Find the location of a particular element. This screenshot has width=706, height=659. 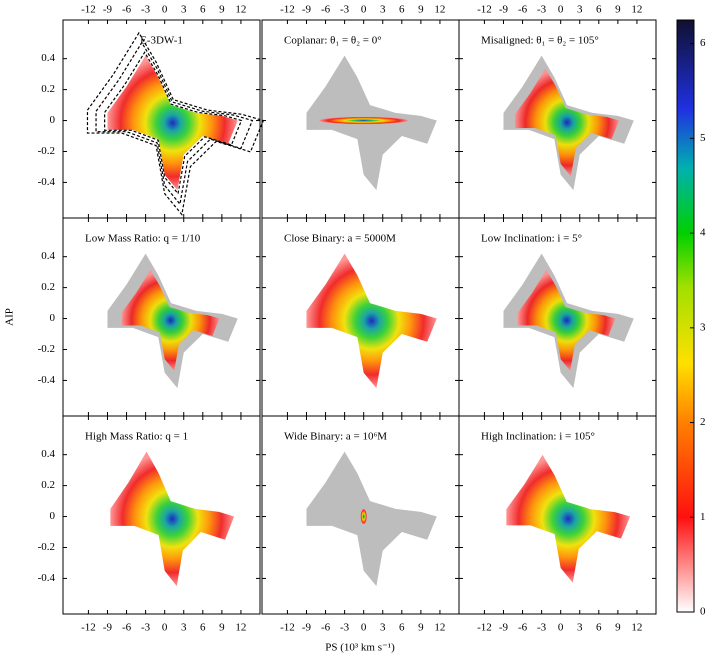

x-axis-label: PS (10³ km s⁻¹) is located at coordinates (360, 648).